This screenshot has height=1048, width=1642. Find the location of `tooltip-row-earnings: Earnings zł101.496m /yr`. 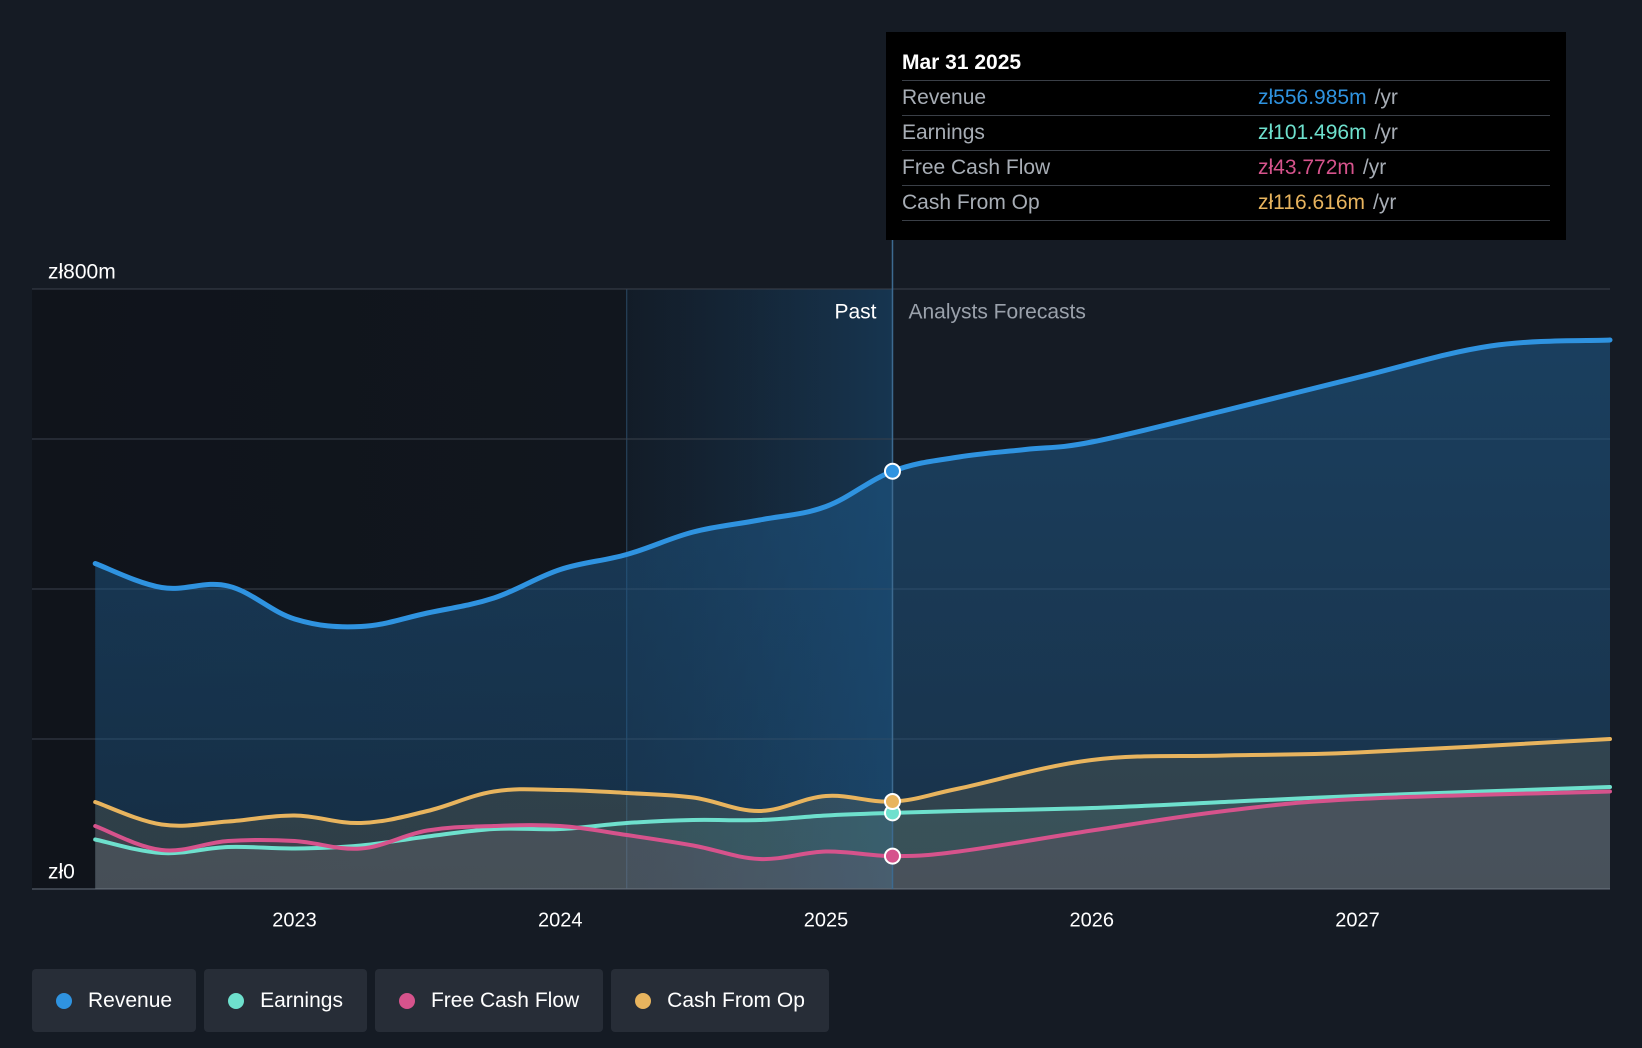

tooltip-row-earnings: Earnings zł101.496m /yr is located at coordinates (1226, 133).